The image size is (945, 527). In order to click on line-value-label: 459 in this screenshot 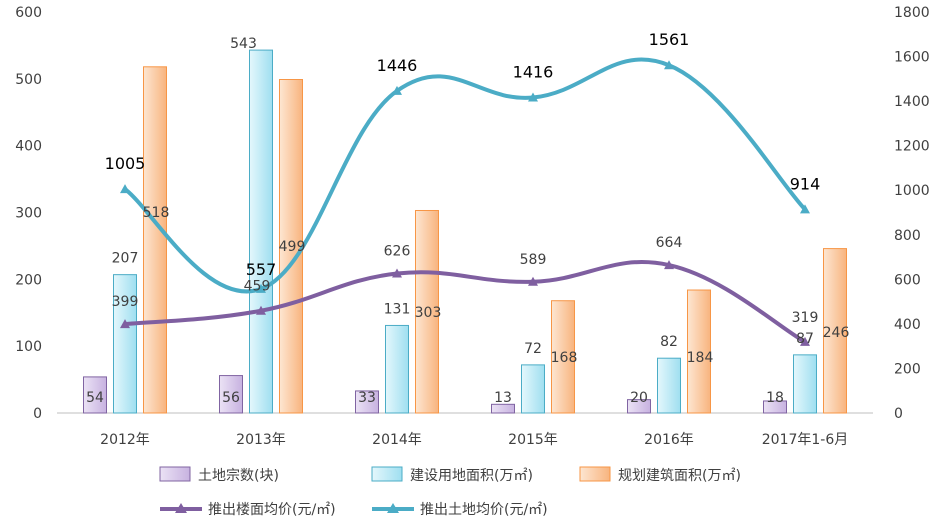, I will do `click(257, 287)`.